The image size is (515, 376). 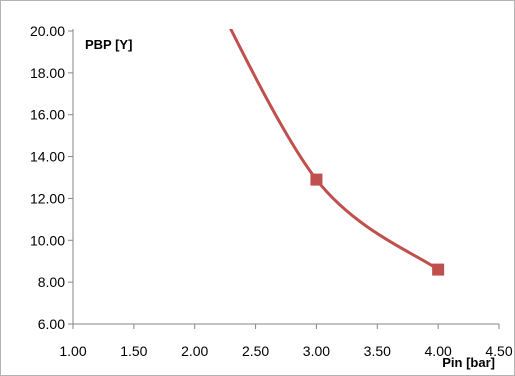 What do you see at coordinates (438, 351) in the screenshot?
I see `x-tick-label: 4.00` at bounding box center [438, 351].